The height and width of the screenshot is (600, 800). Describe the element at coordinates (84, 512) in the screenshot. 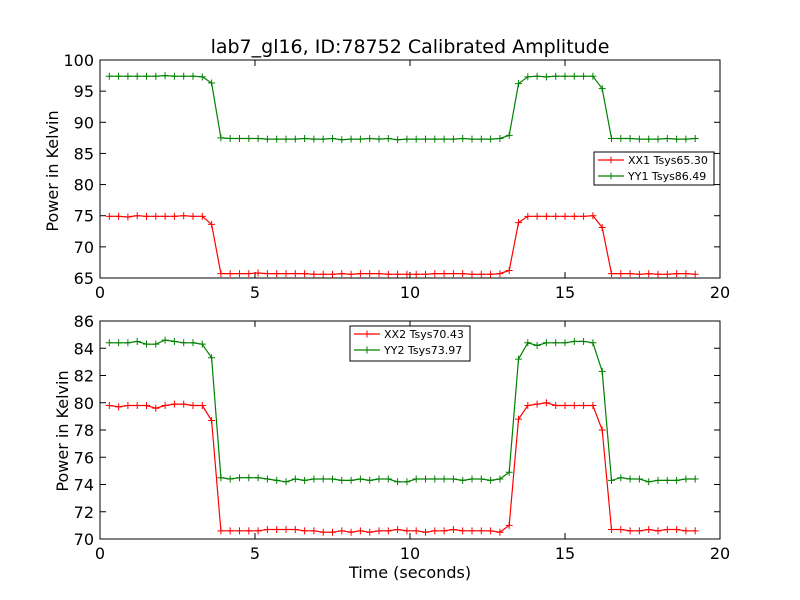

I see `y-tick-label: 72` at that location.